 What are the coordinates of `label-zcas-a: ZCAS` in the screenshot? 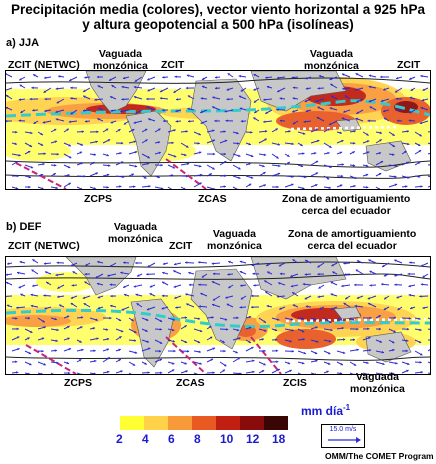 It's located at (212, 199).